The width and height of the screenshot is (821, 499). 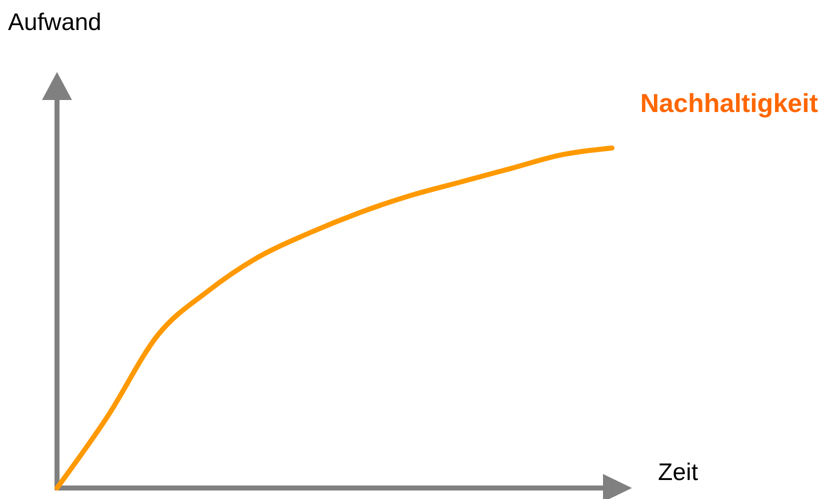 What do you see at coordinates (678, 472) in the screenshot?
I see `x-axis-title: Zeit` at bounding box center [678, 472].